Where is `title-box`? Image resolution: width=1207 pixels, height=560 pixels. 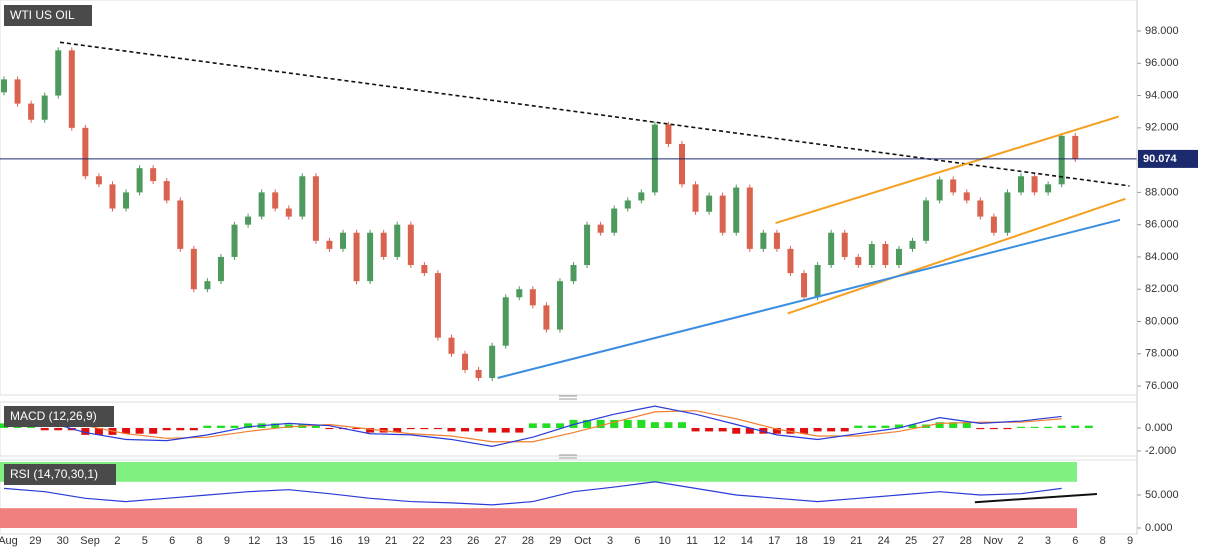 title-box is located at coordinates (48, 15).